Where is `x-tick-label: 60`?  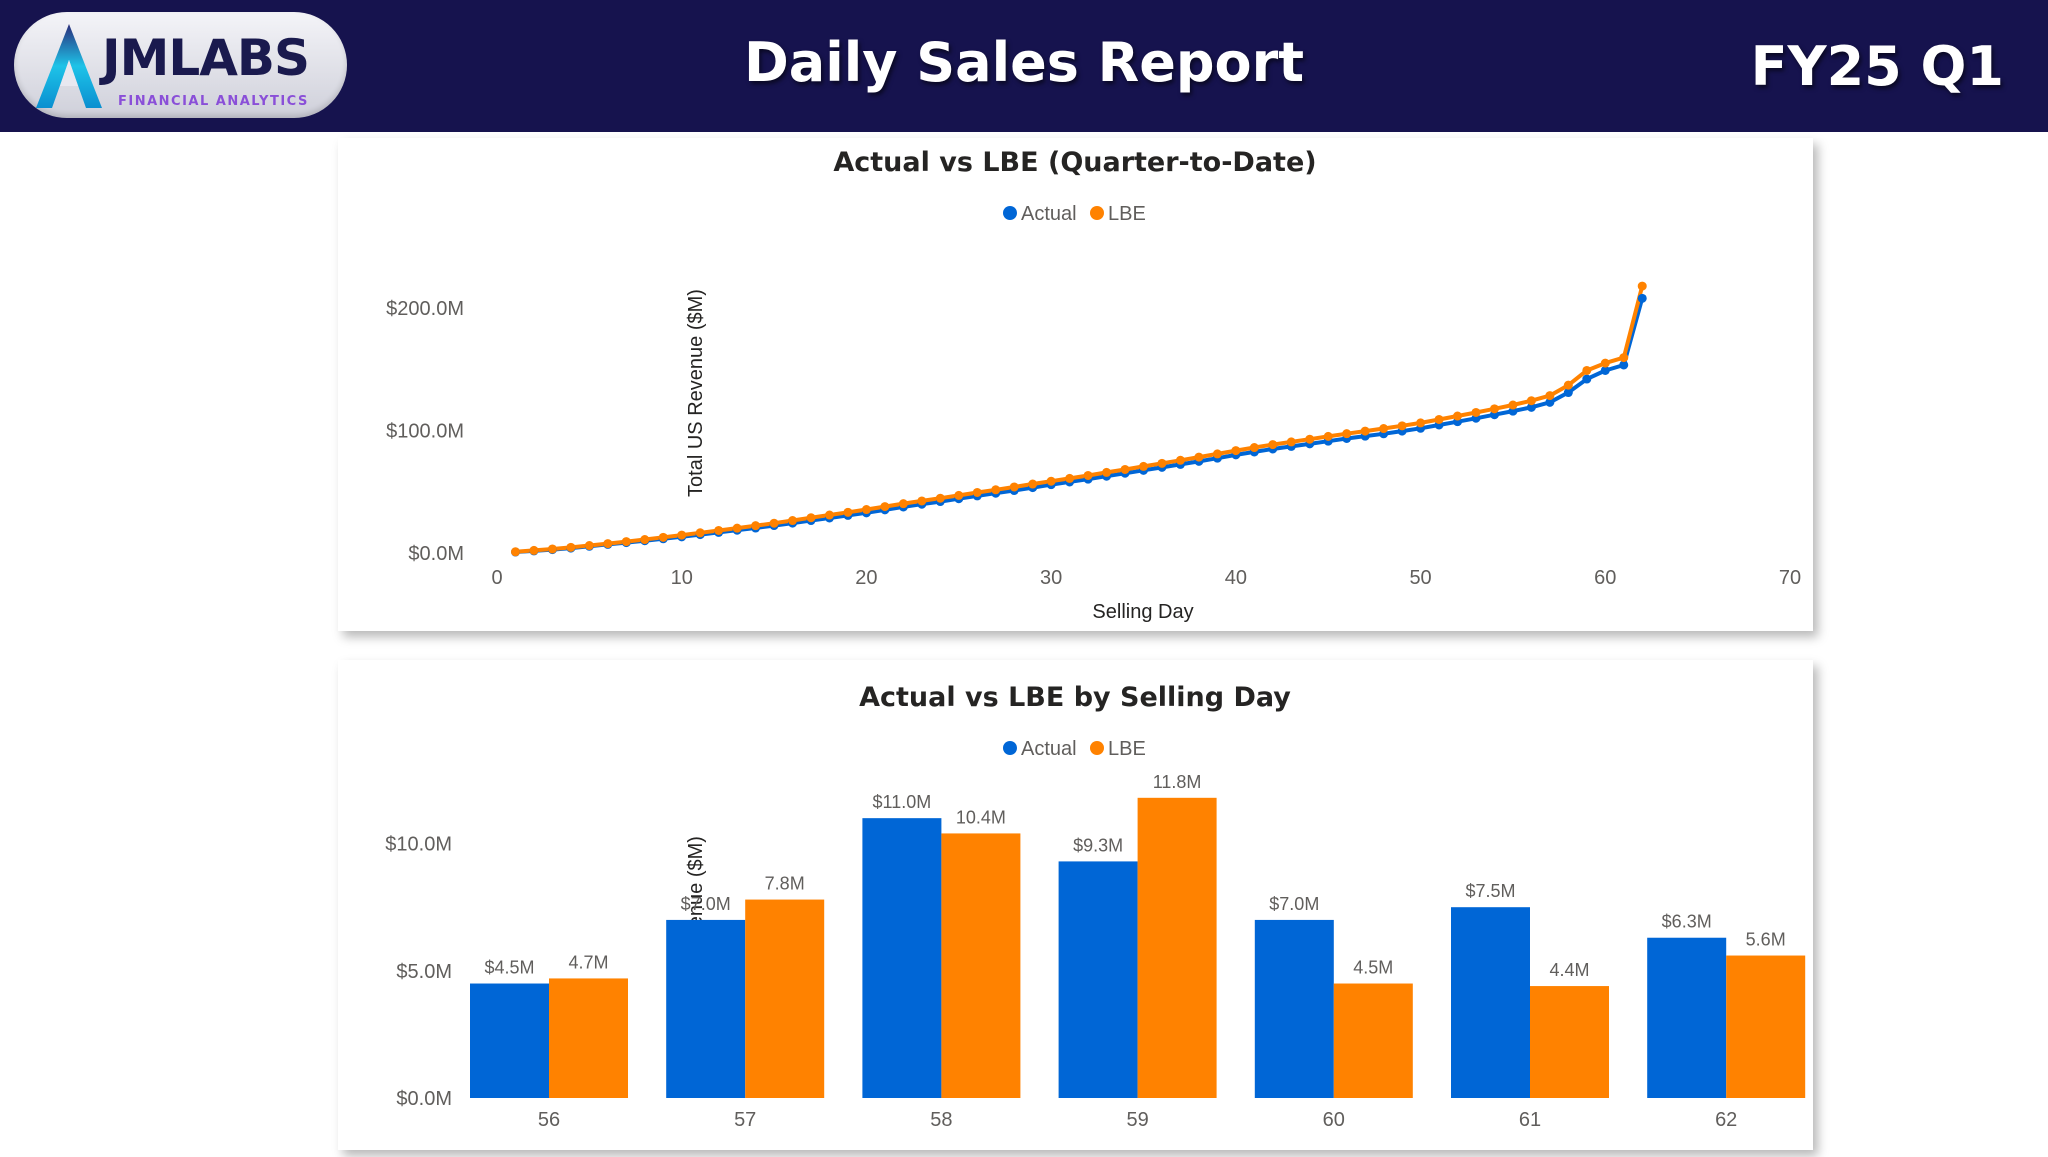 x-tick-label: 60 is located at coordinates (1334, 1120).